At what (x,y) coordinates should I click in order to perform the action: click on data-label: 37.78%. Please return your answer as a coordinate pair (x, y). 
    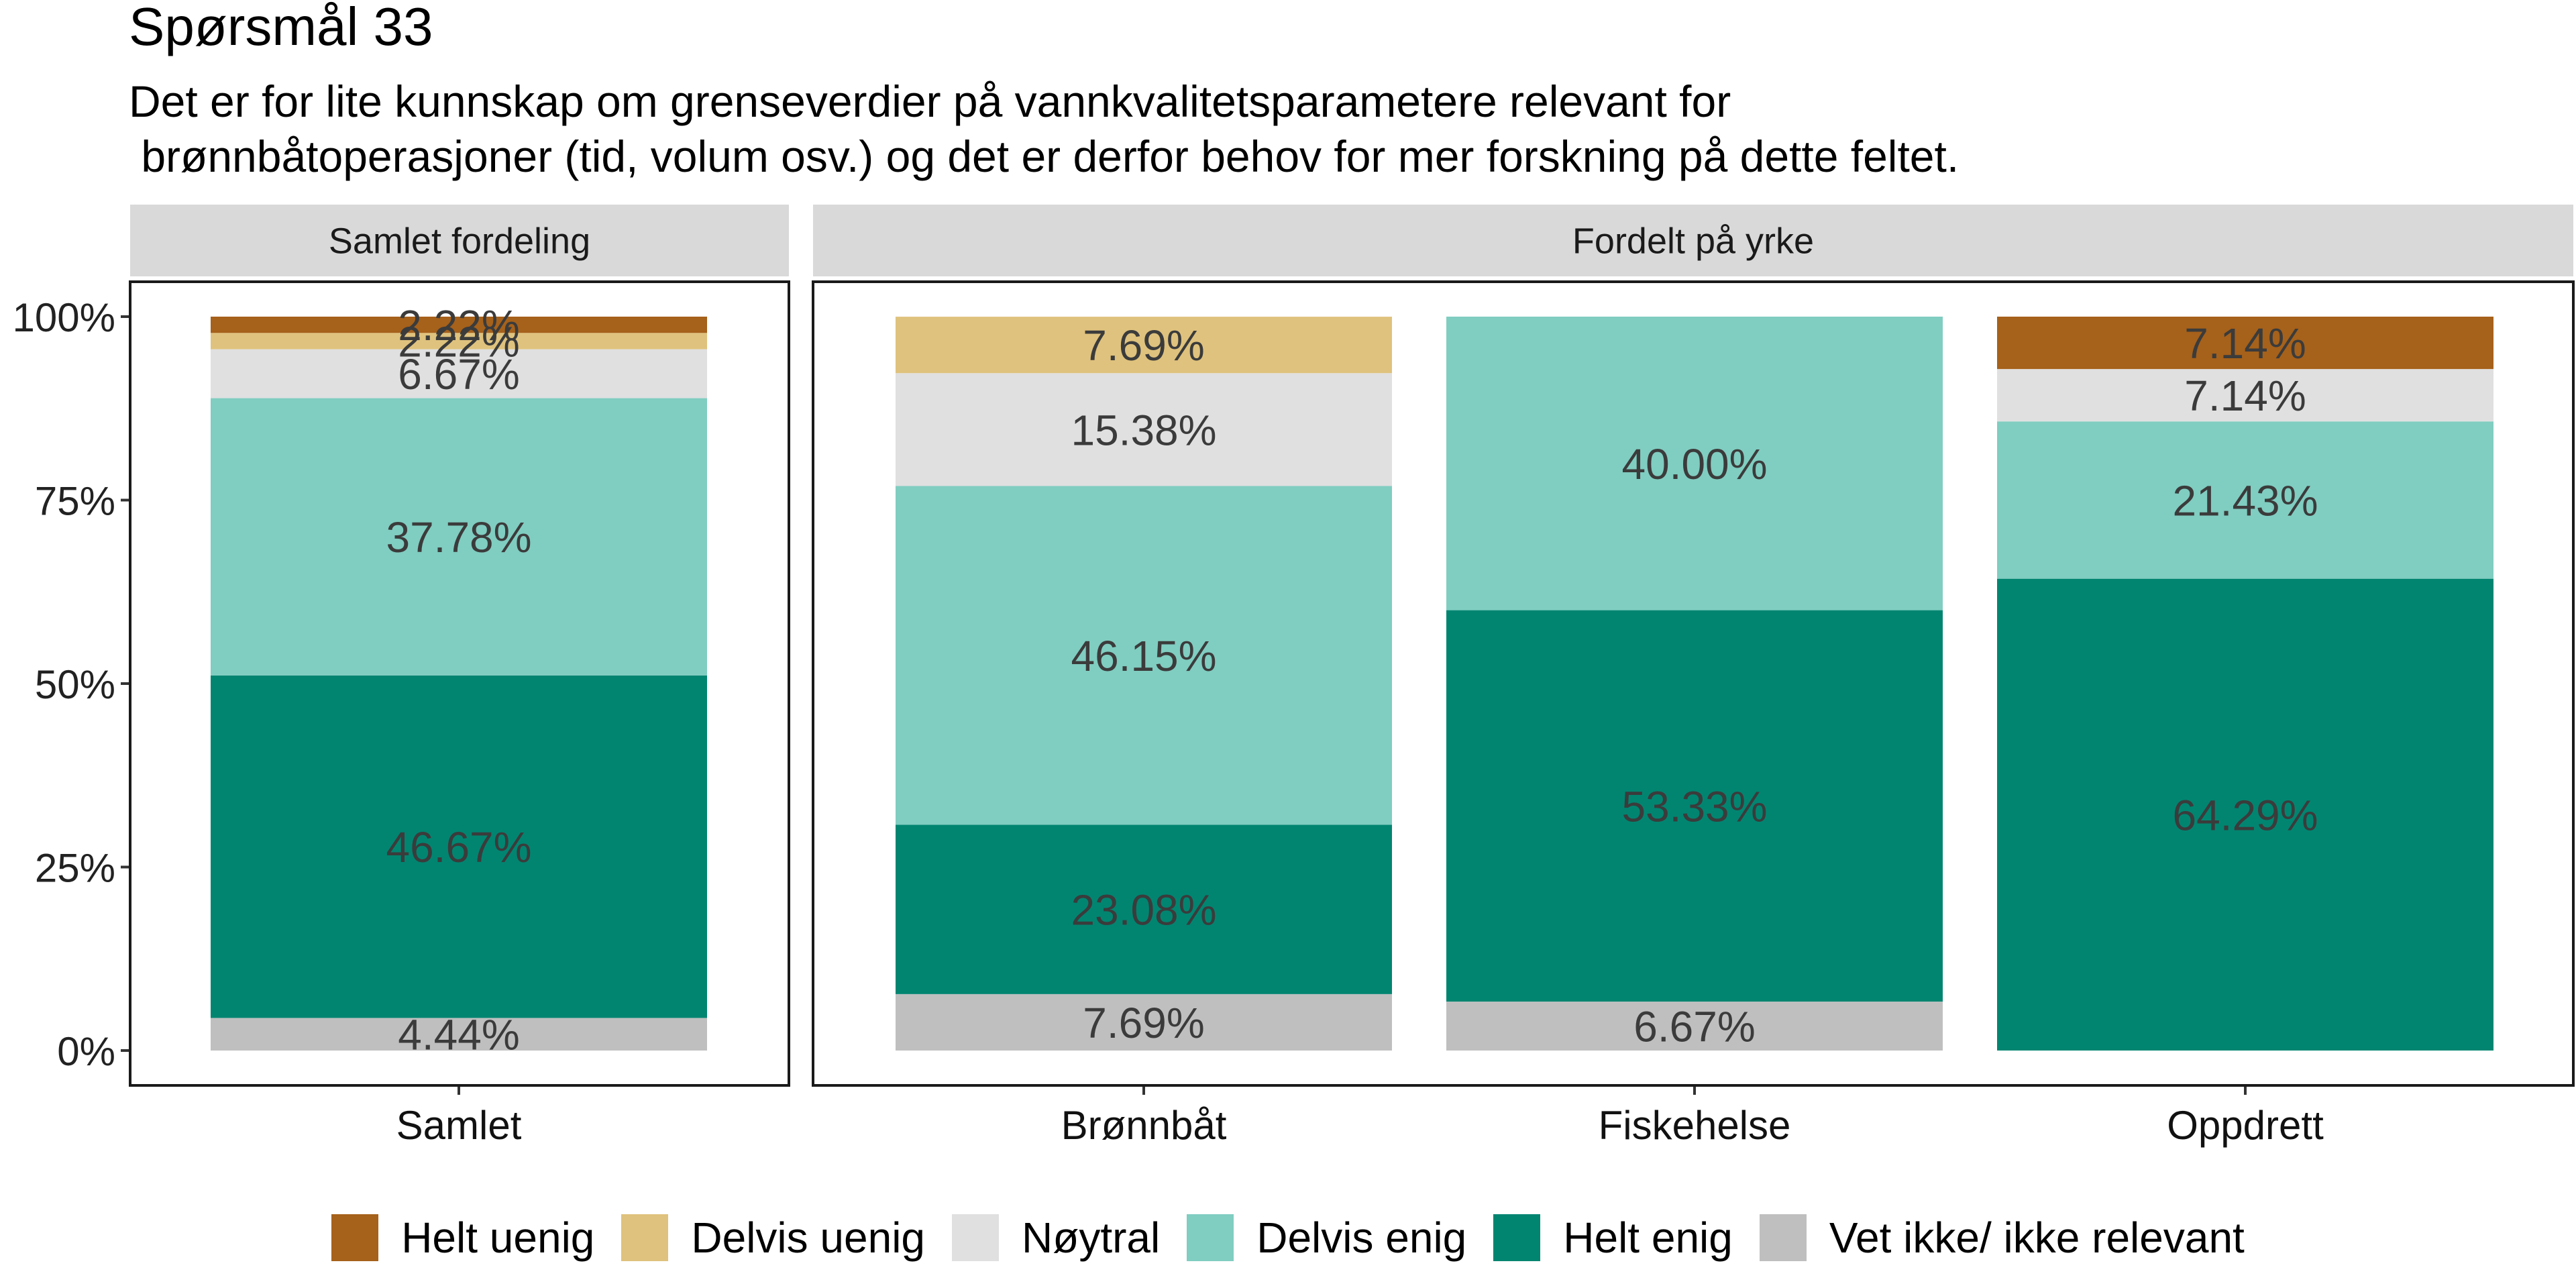
    Looking at the image, I should click on (458, 537).